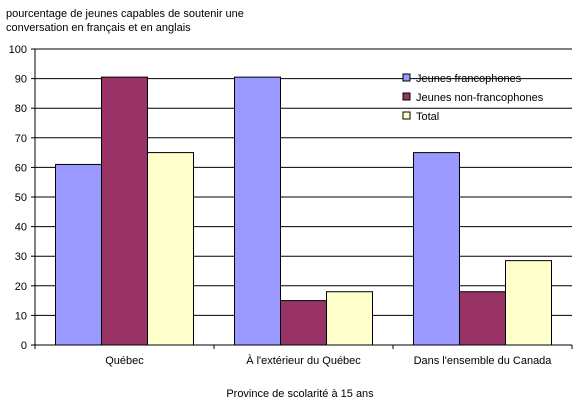 The width and height of the screenshot is (576, 409). I want to click on legend-label: Jeunes non-francophones, so click(480, 98).